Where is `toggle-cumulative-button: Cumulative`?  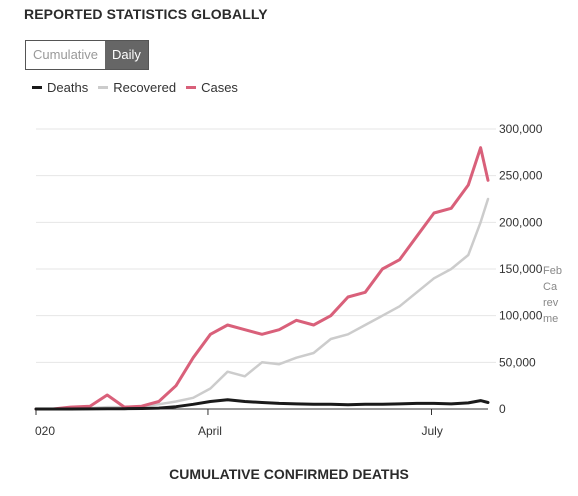 toggle-cumulative-button: Cumulative is located at coordinates (66, 55).